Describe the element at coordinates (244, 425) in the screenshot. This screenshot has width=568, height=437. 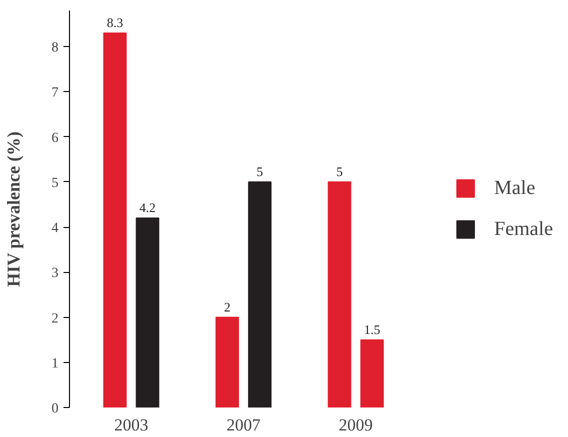
I see `x-tick-label: 2007` at that location.